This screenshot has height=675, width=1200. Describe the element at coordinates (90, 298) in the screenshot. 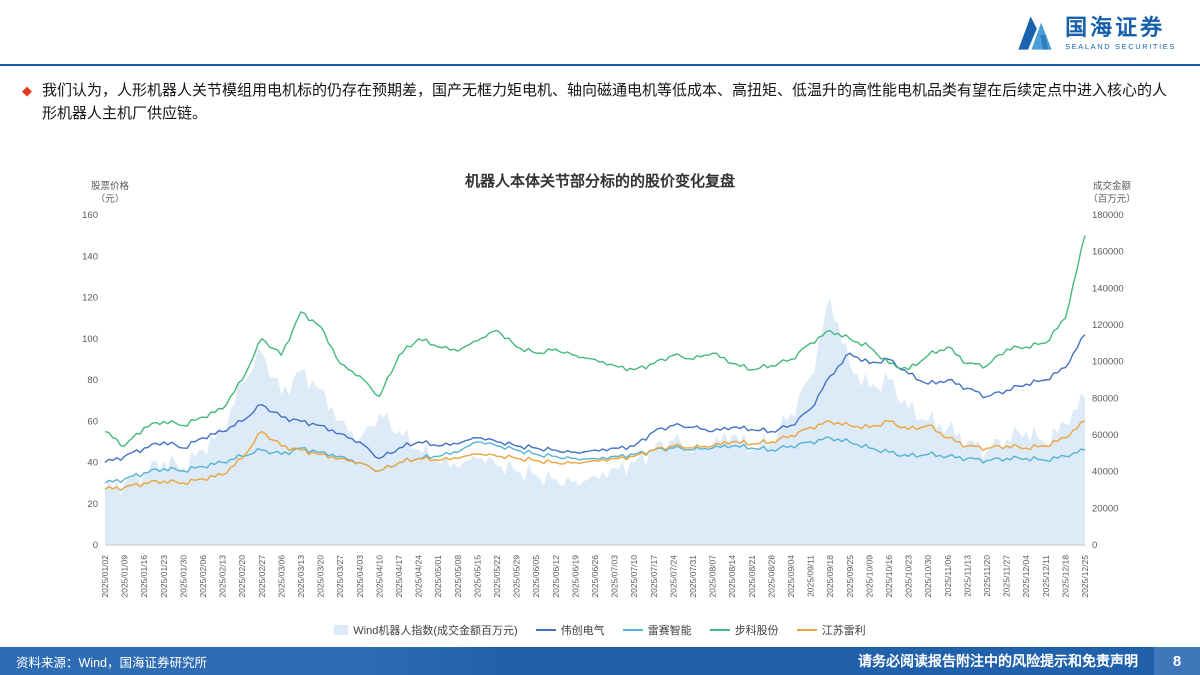

I see `svg-text: 120` at that location.